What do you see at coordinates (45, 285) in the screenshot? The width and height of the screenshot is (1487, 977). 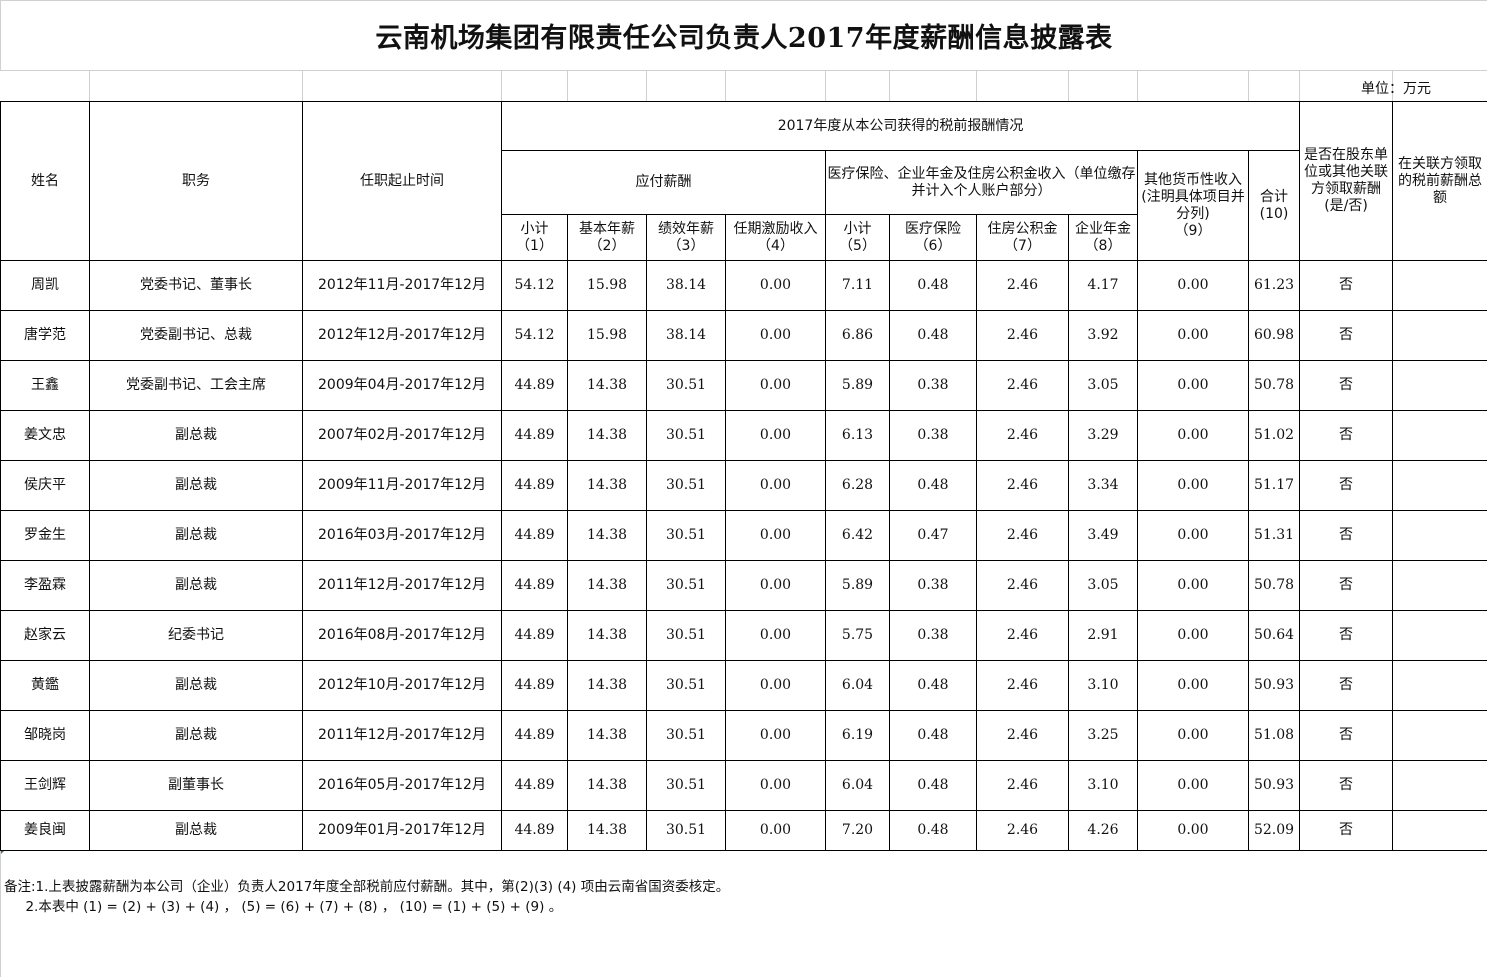 I see `cell-name: 周凯` at bounding box center [45, 285].